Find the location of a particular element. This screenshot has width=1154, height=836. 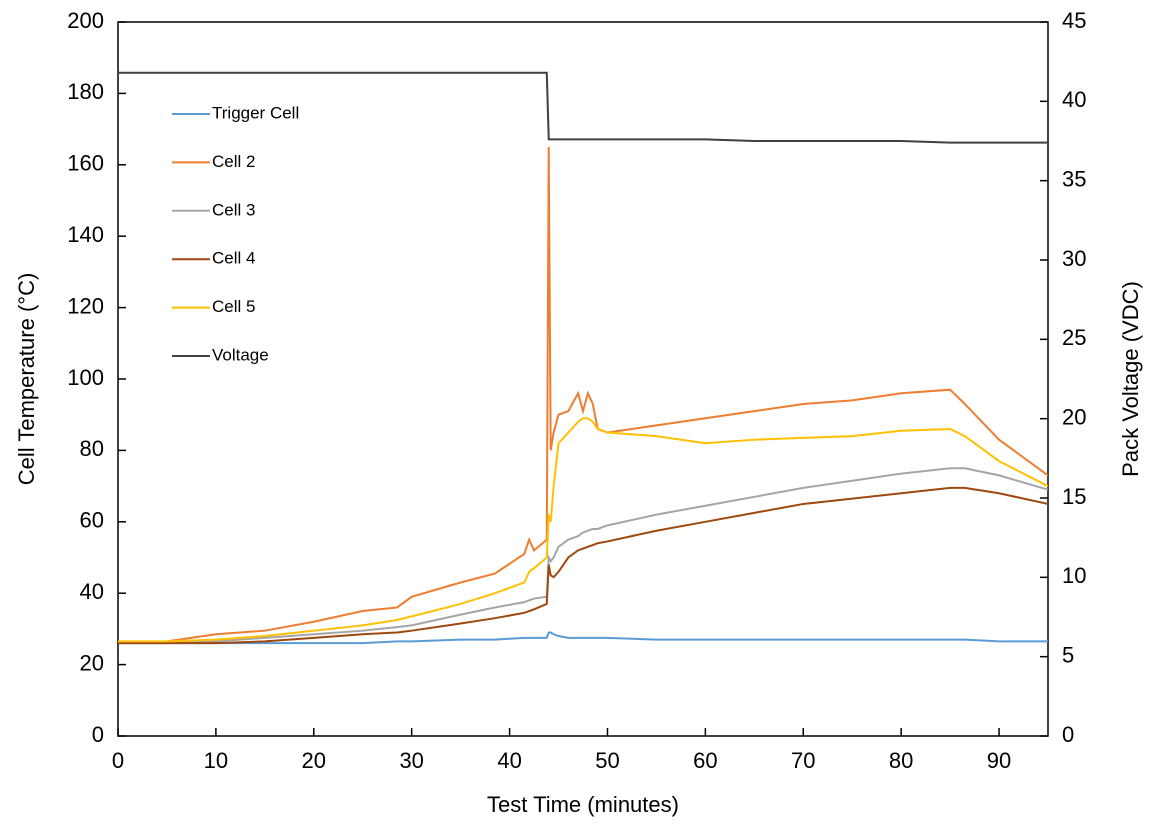

y2-tick-label: 10 is located at coordinates (1074, 575).